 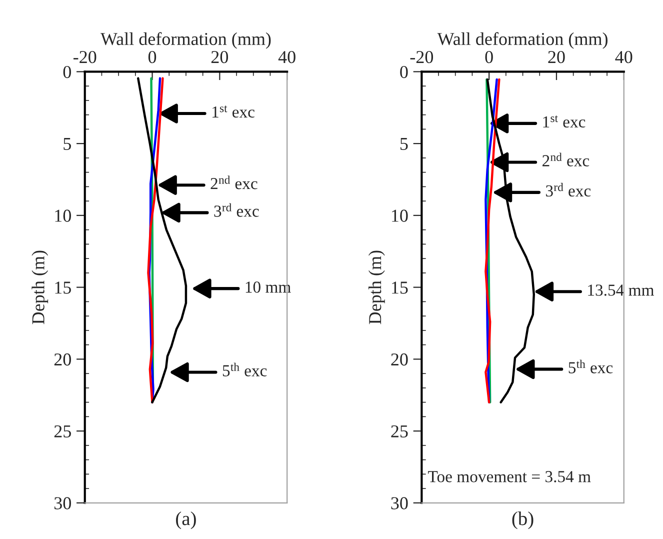 I want to click on annotation: 10 mm, so click(x=268, y=287).